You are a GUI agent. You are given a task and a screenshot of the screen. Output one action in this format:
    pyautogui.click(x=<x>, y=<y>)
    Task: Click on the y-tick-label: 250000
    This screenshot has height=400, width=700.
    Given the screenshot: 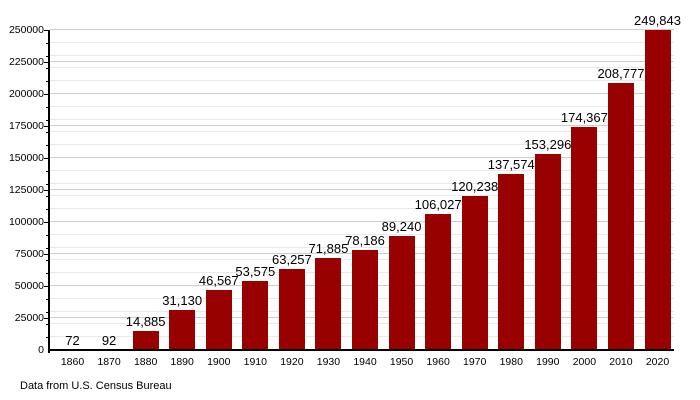 What is the action you would take?
    pyautogui.click(x=26, y=30)
    